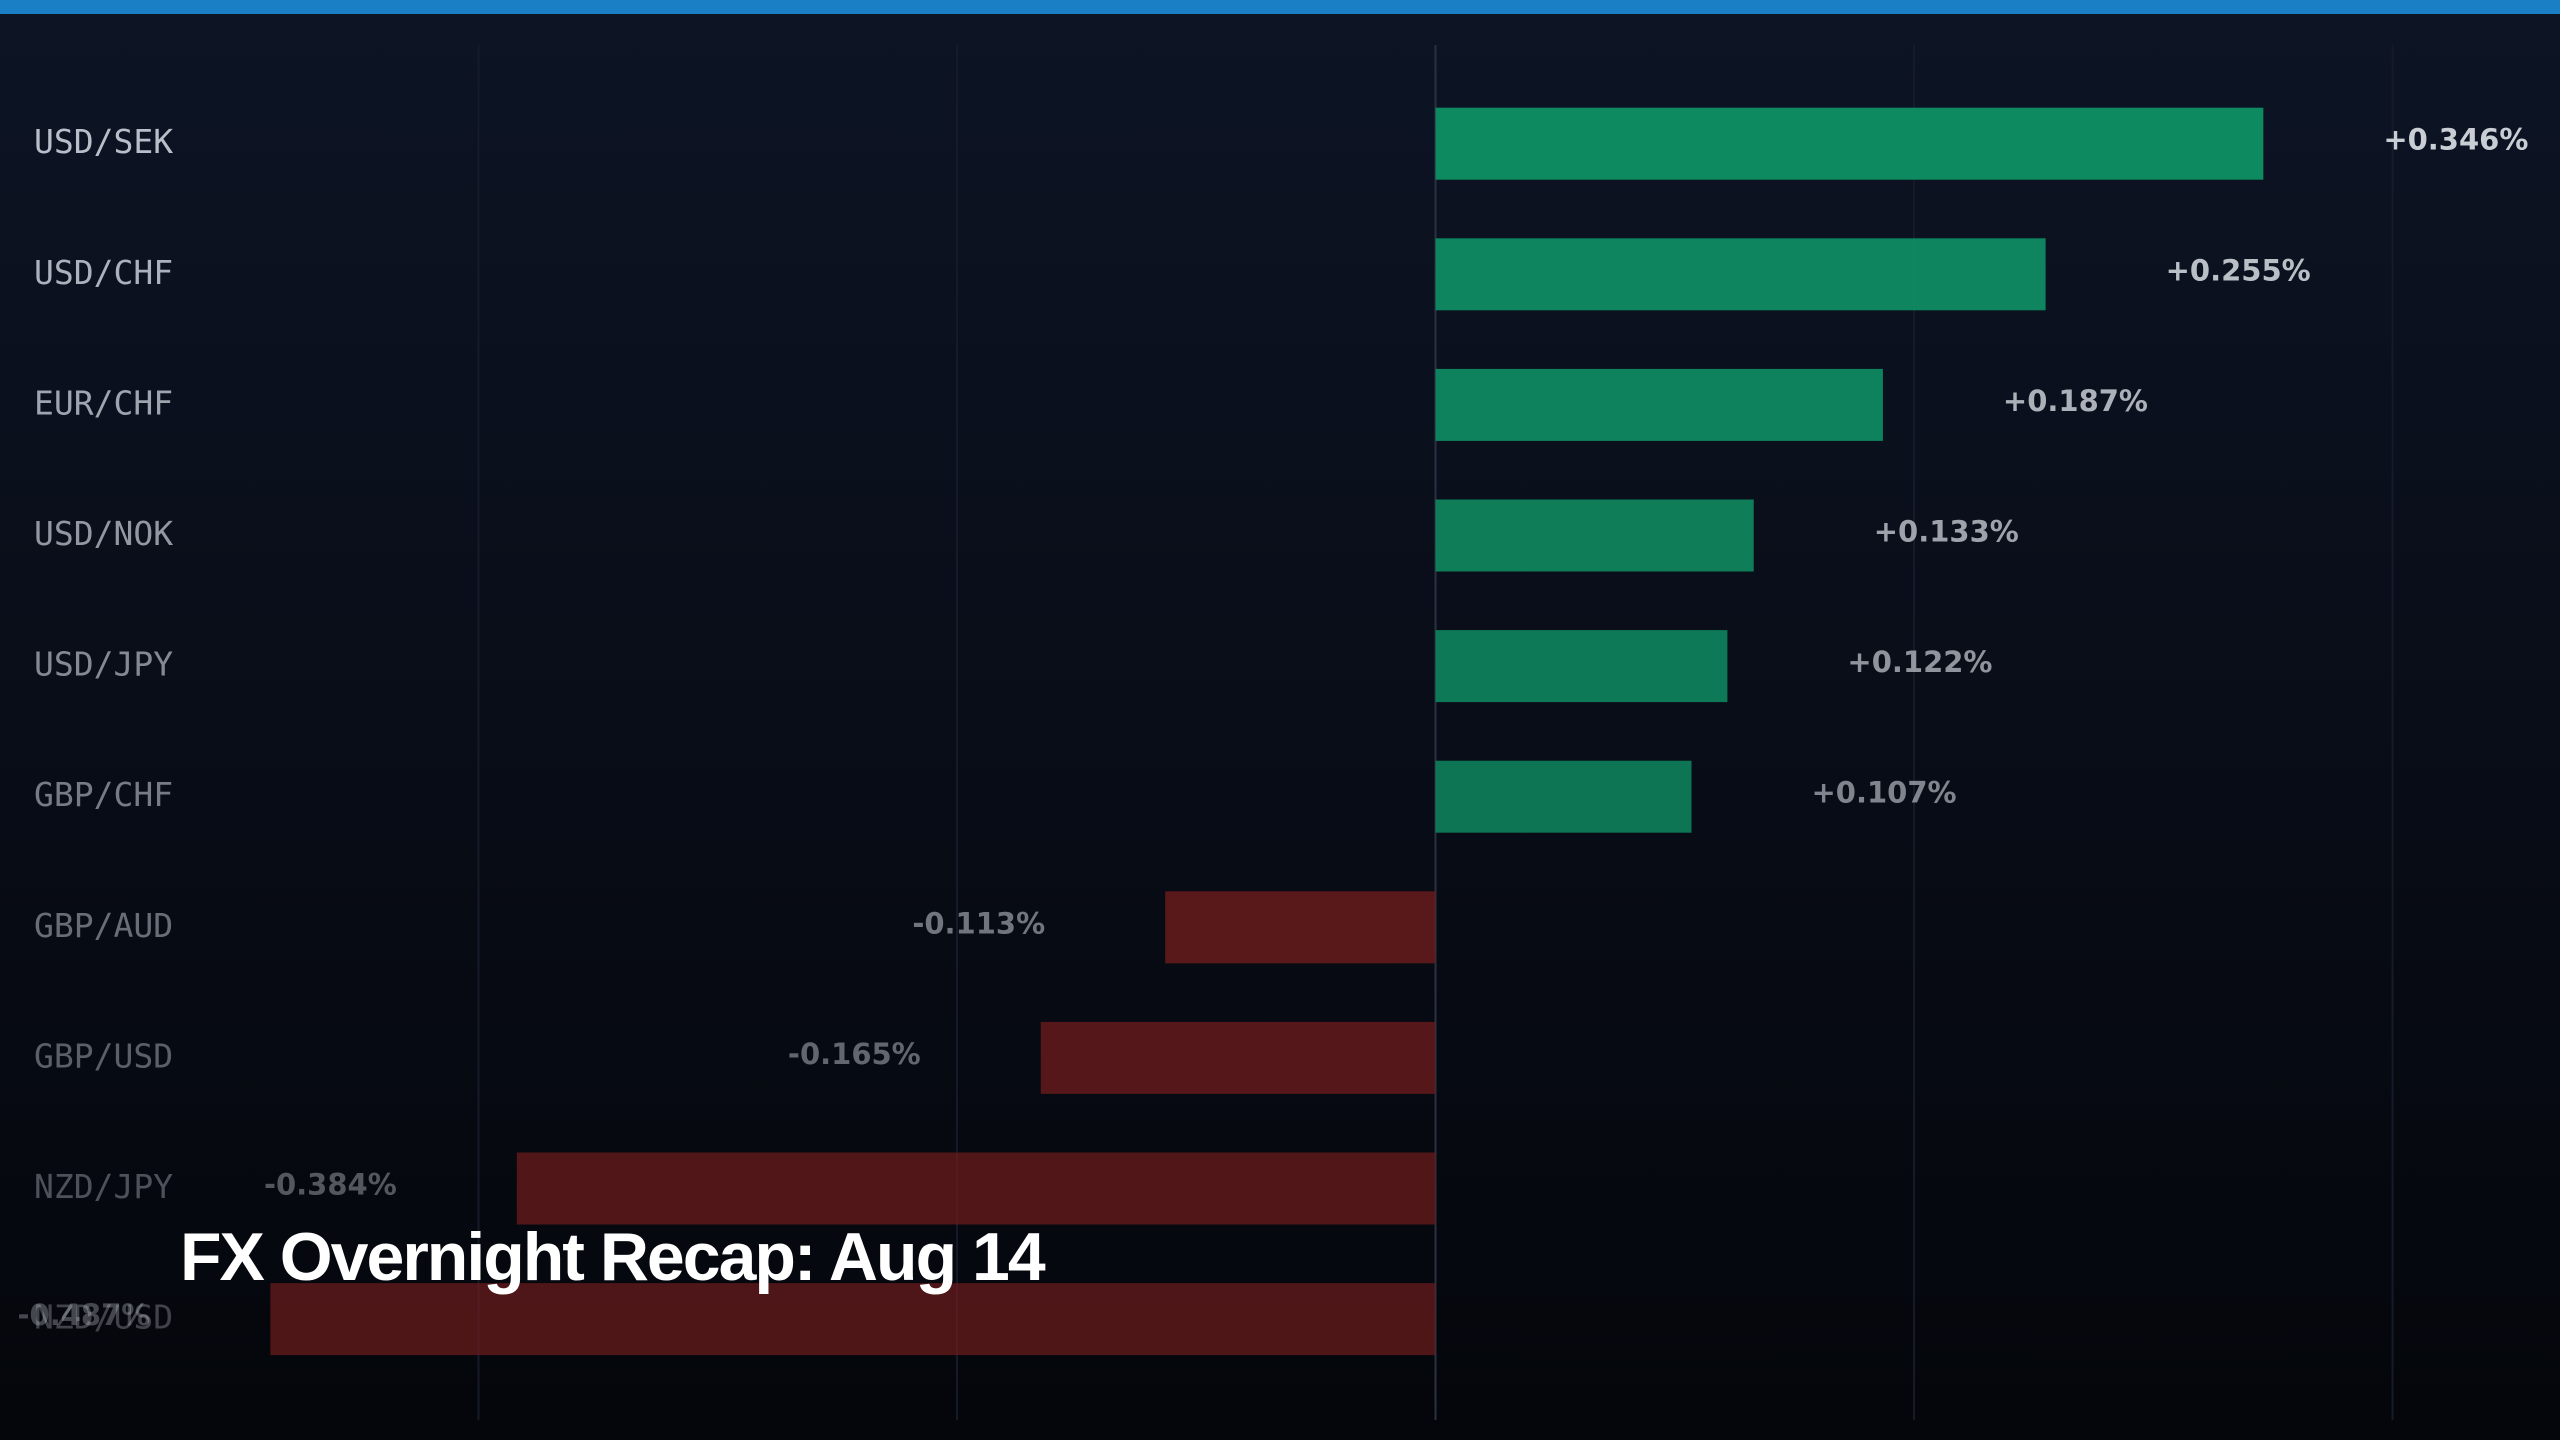 This screenshot has width=2560, height=1440. Describe the element at coordinates (103, 1055) in the screenshot. I see `category-label: GBP/USD` at that location.